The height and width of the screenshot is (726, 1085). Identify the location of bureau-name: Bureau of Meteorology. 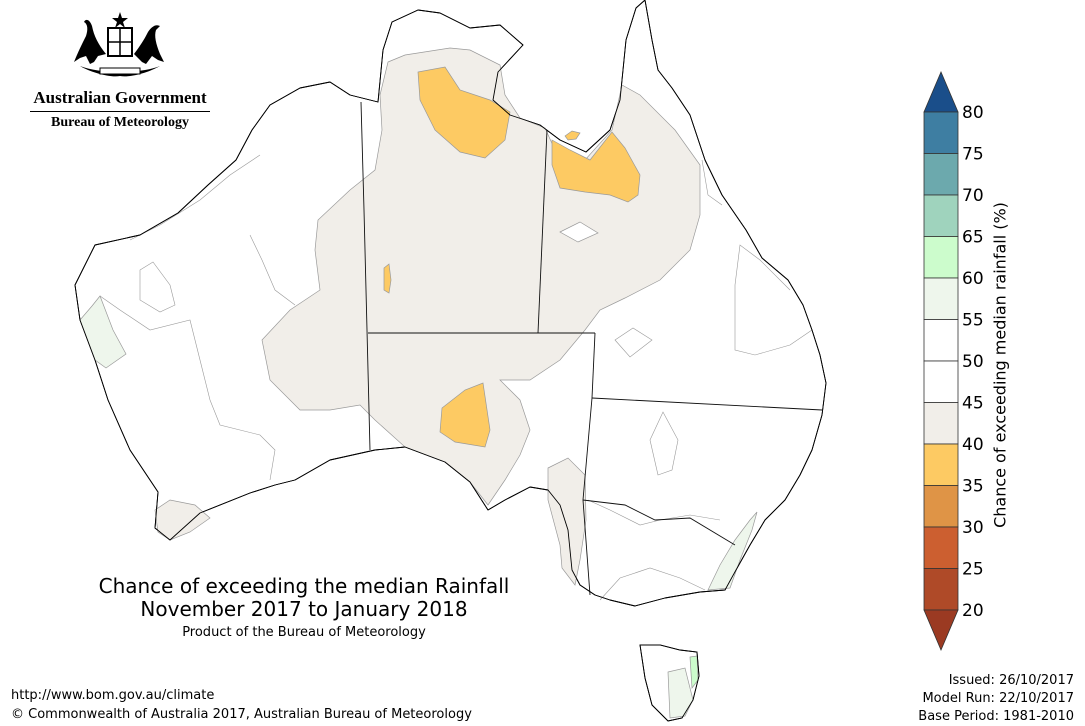
(120, 122).